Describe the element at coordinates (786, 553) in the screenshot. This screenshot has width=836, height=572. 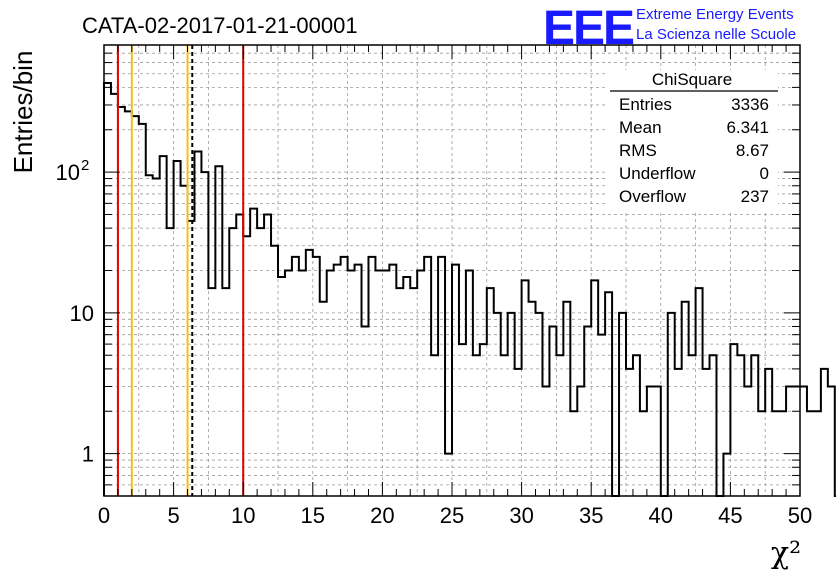
I see `x-axis-label: χ²` at that location.